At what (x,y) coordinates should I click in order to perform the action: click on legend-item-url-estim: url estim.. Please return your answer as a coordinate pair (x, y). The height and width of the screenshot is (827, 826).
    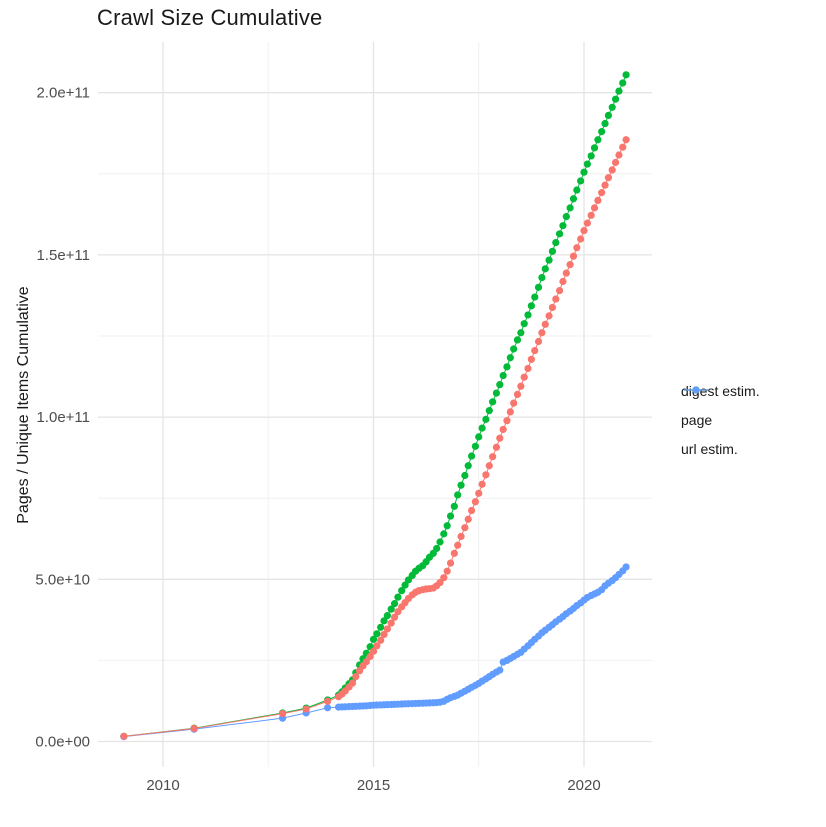
    Looking at the image, I should click on (720, 422).